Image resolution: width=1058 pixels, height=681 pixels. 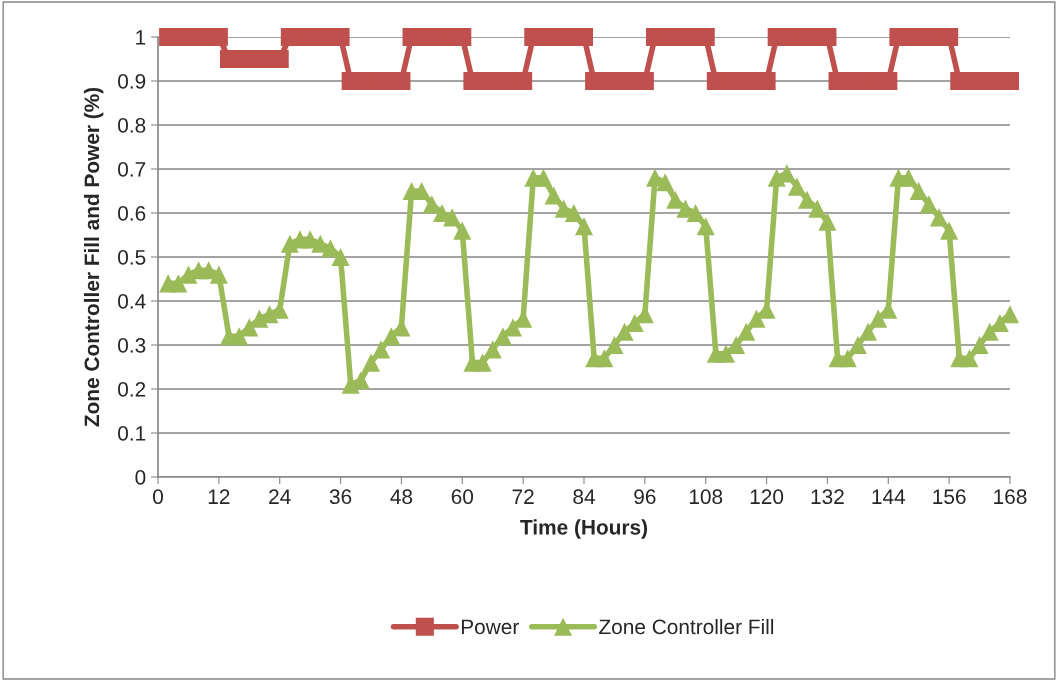 I want to click on x-tick-label: 72, so click(x=523, y=496).